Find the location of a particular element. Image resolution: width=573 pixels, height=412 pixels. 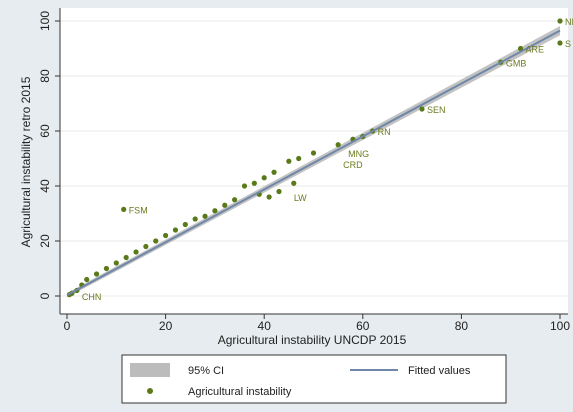

legend-point-label: Agricultural instability is located at coordinates (240, 392).